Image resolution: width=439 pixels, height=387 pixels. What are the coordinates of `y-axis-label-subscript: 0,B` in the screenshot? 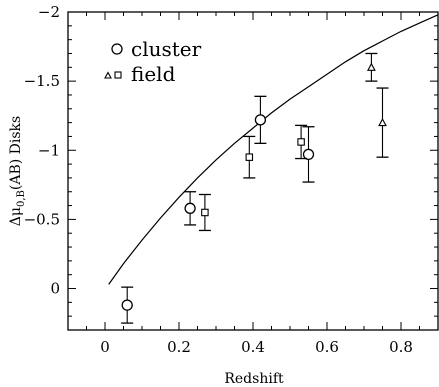 It's located at (21, 198).